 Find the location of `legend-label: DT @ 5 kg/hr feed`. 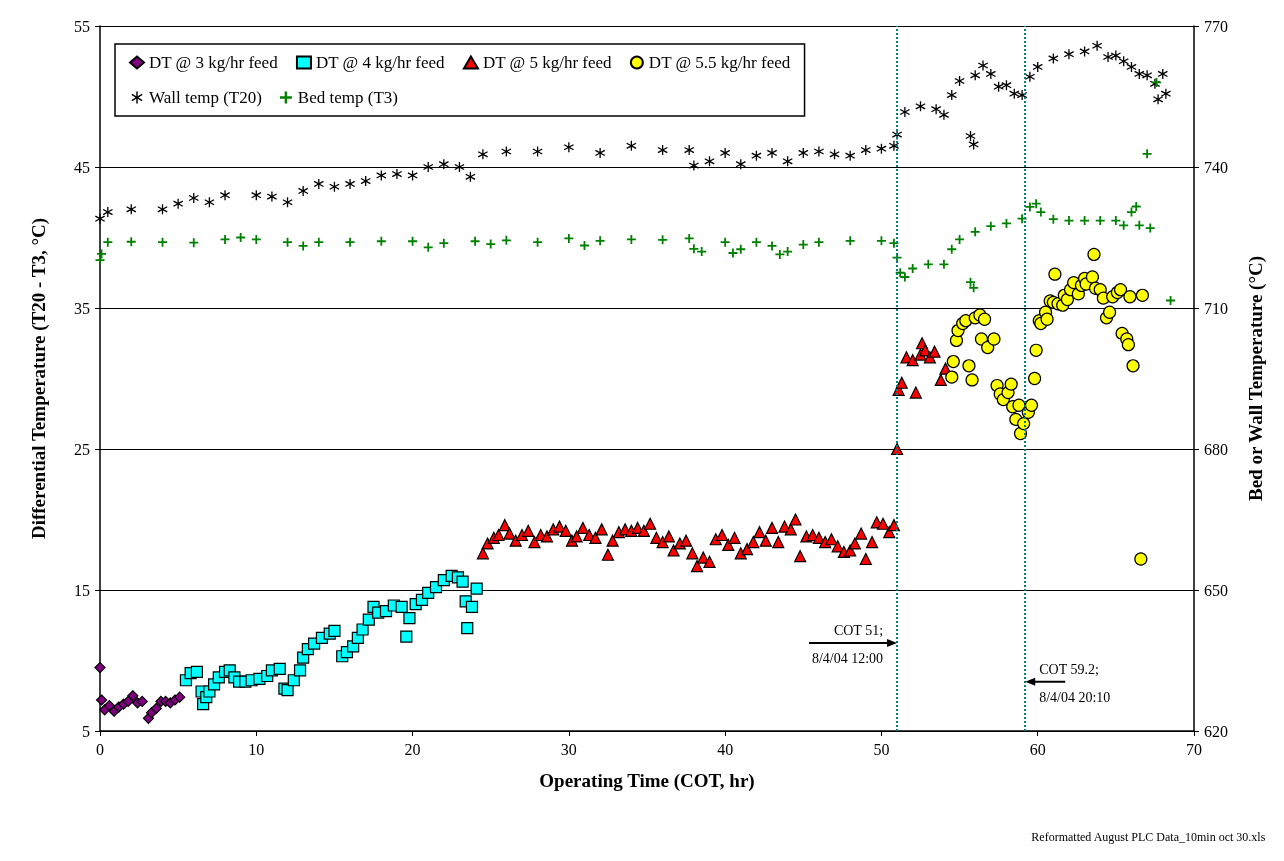

legend-label: DT @ 5 kg/hr feed is located at coordinates (547, 62).